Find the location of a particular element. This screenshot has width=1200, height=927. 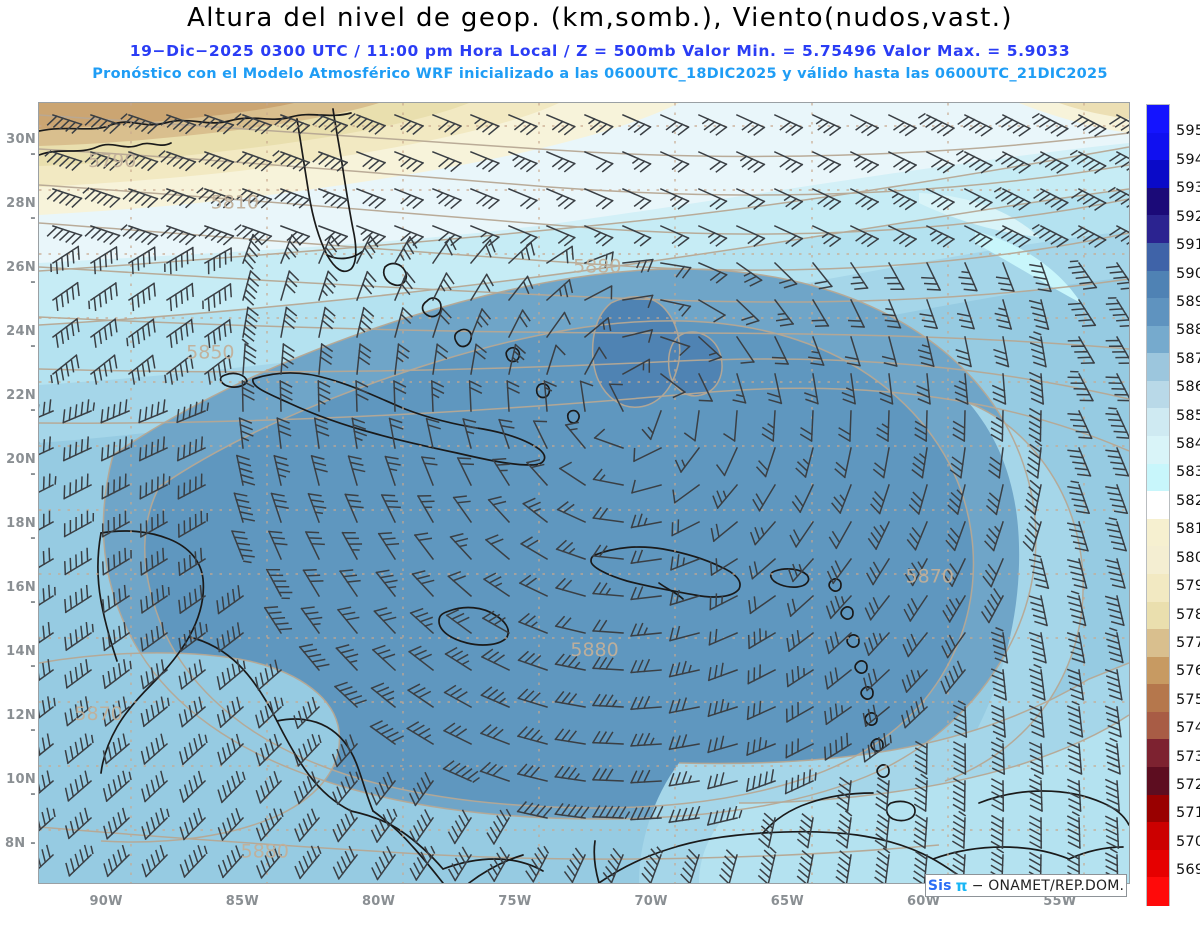

colorbar-tick-label: 5930 is located at coordinates (1188, 188).